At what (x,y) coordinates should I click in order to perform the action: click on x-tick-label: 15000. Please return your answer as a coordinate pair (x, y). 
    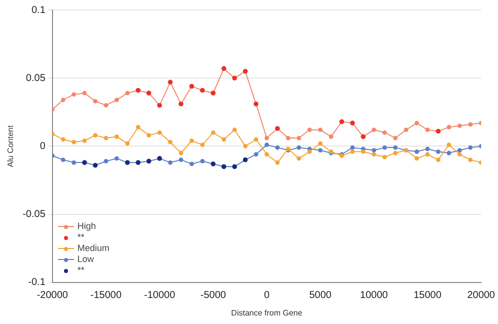
    Looking at the image, I should click on (428, 296).